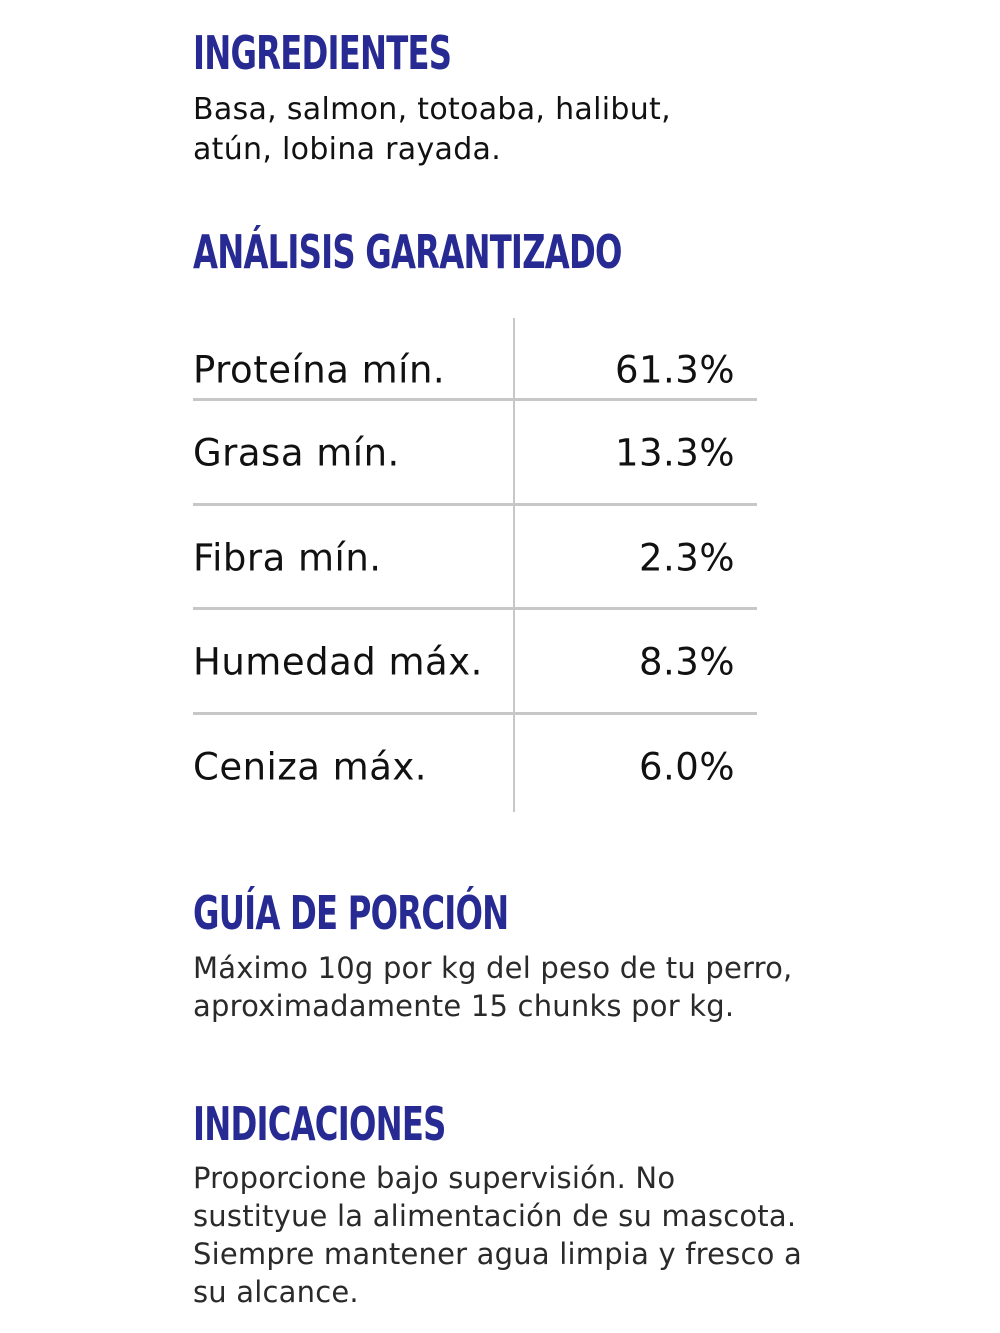  Describe the element at coordinates (310, 767) in the screenshot. I see `row-label: Ceniza máx.` at that location.